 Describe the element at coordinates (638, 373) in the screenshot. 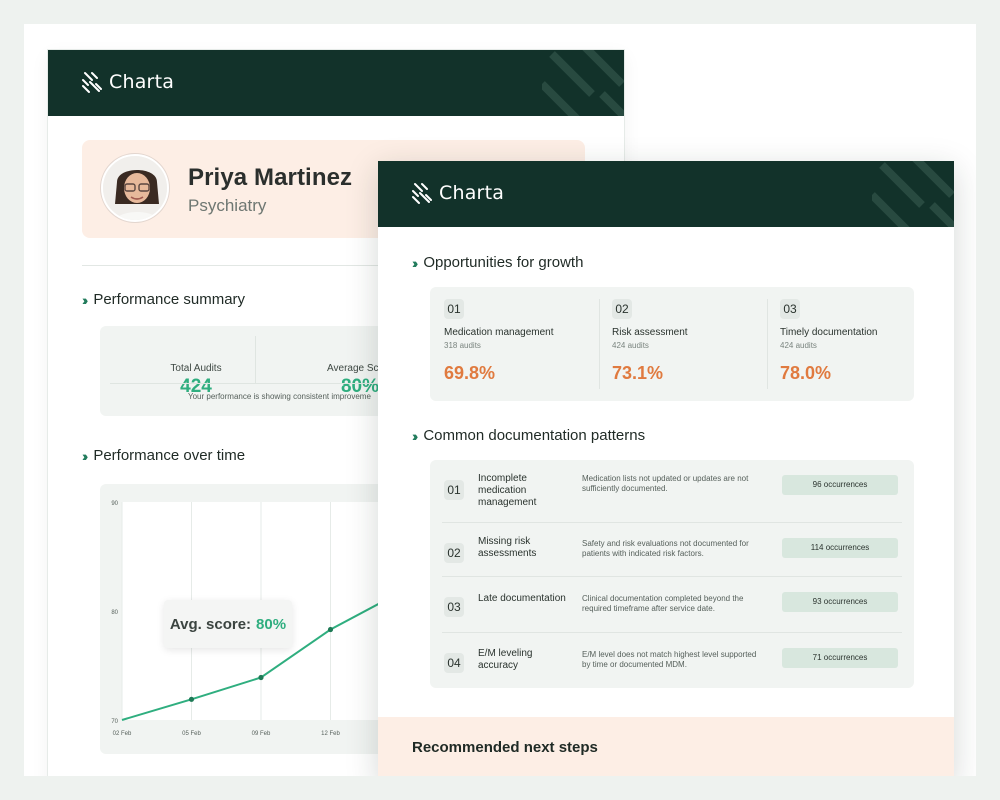

I see `opportunity-value: 73.1%` at that location.